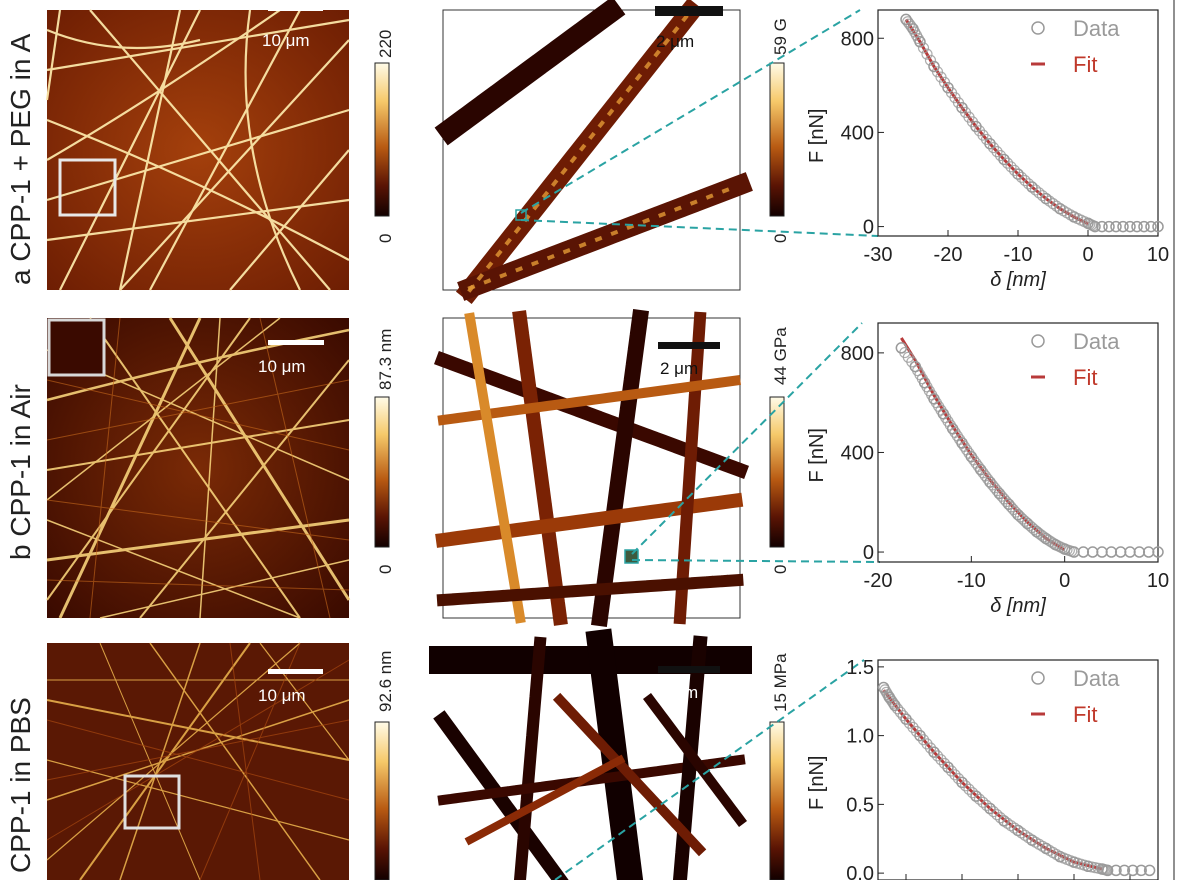 The image size is (1177, 885). What do you see at coordinates (860, 871) in the screenshot?
I see `y-tick-label: 0.0` at bounding box center [860, 871].